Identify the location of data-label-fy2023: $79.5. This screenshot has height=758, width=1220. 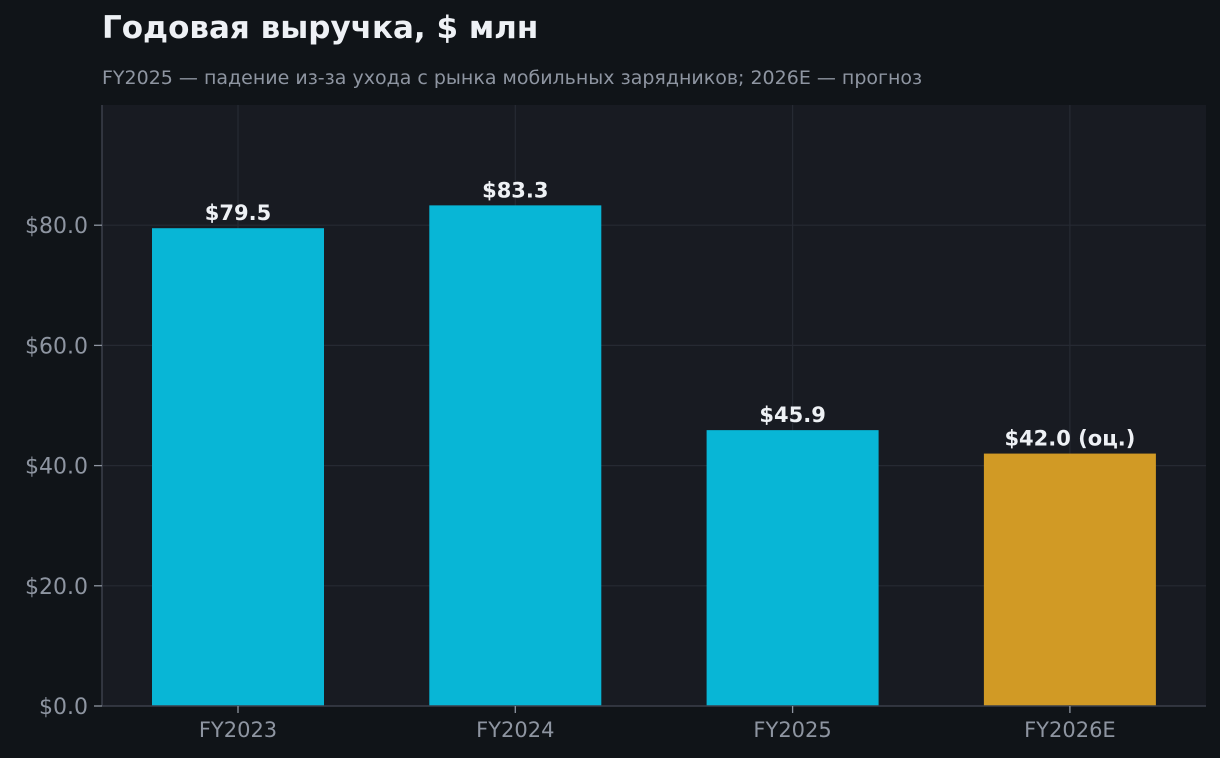
(238, 213).